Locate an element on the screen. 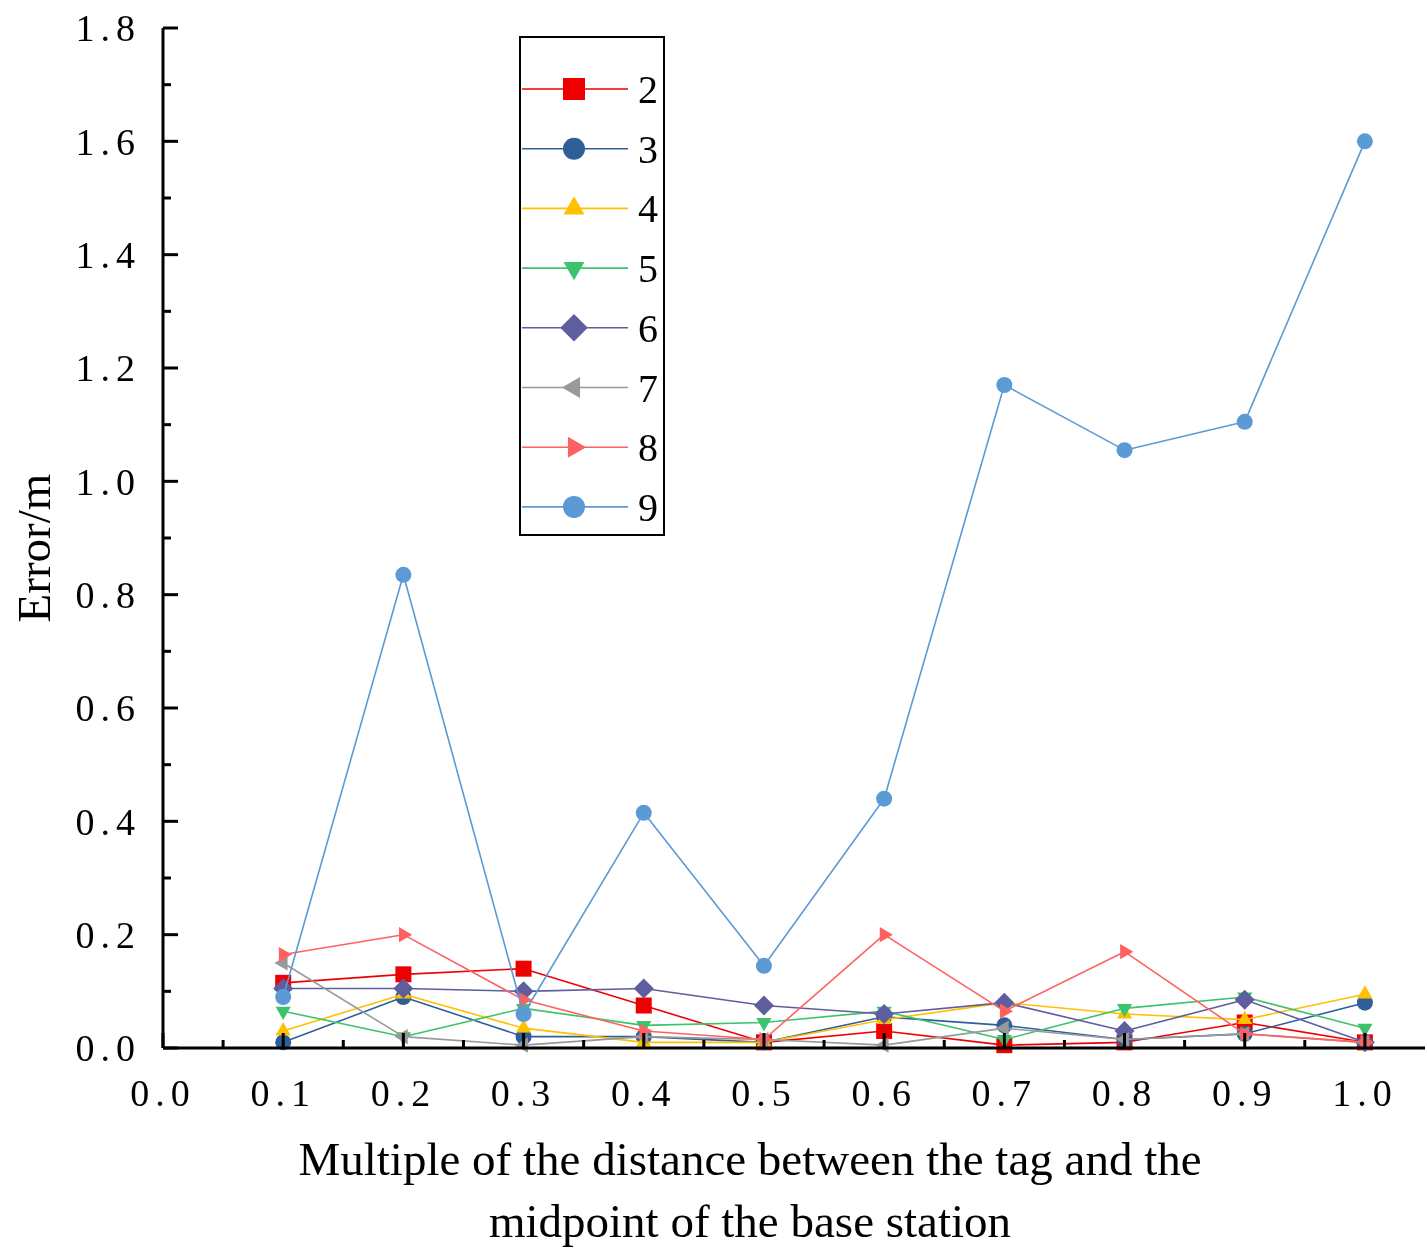 The image size is (1427, 1255). y-tick-label: 1.6 is located at coordinates (108, 141).